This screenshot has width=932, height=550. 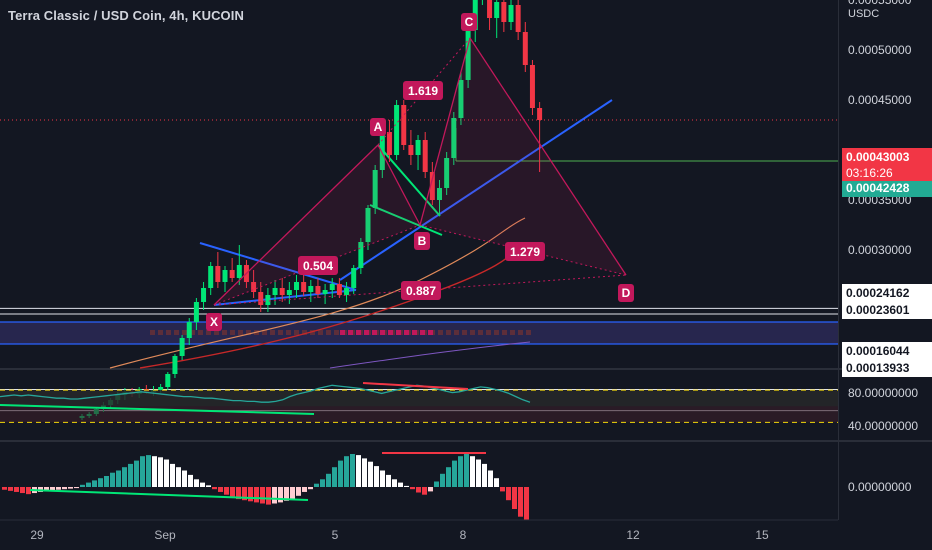 I want to click on price-tag-label: 0.00013933, so click(x=878, y=368).